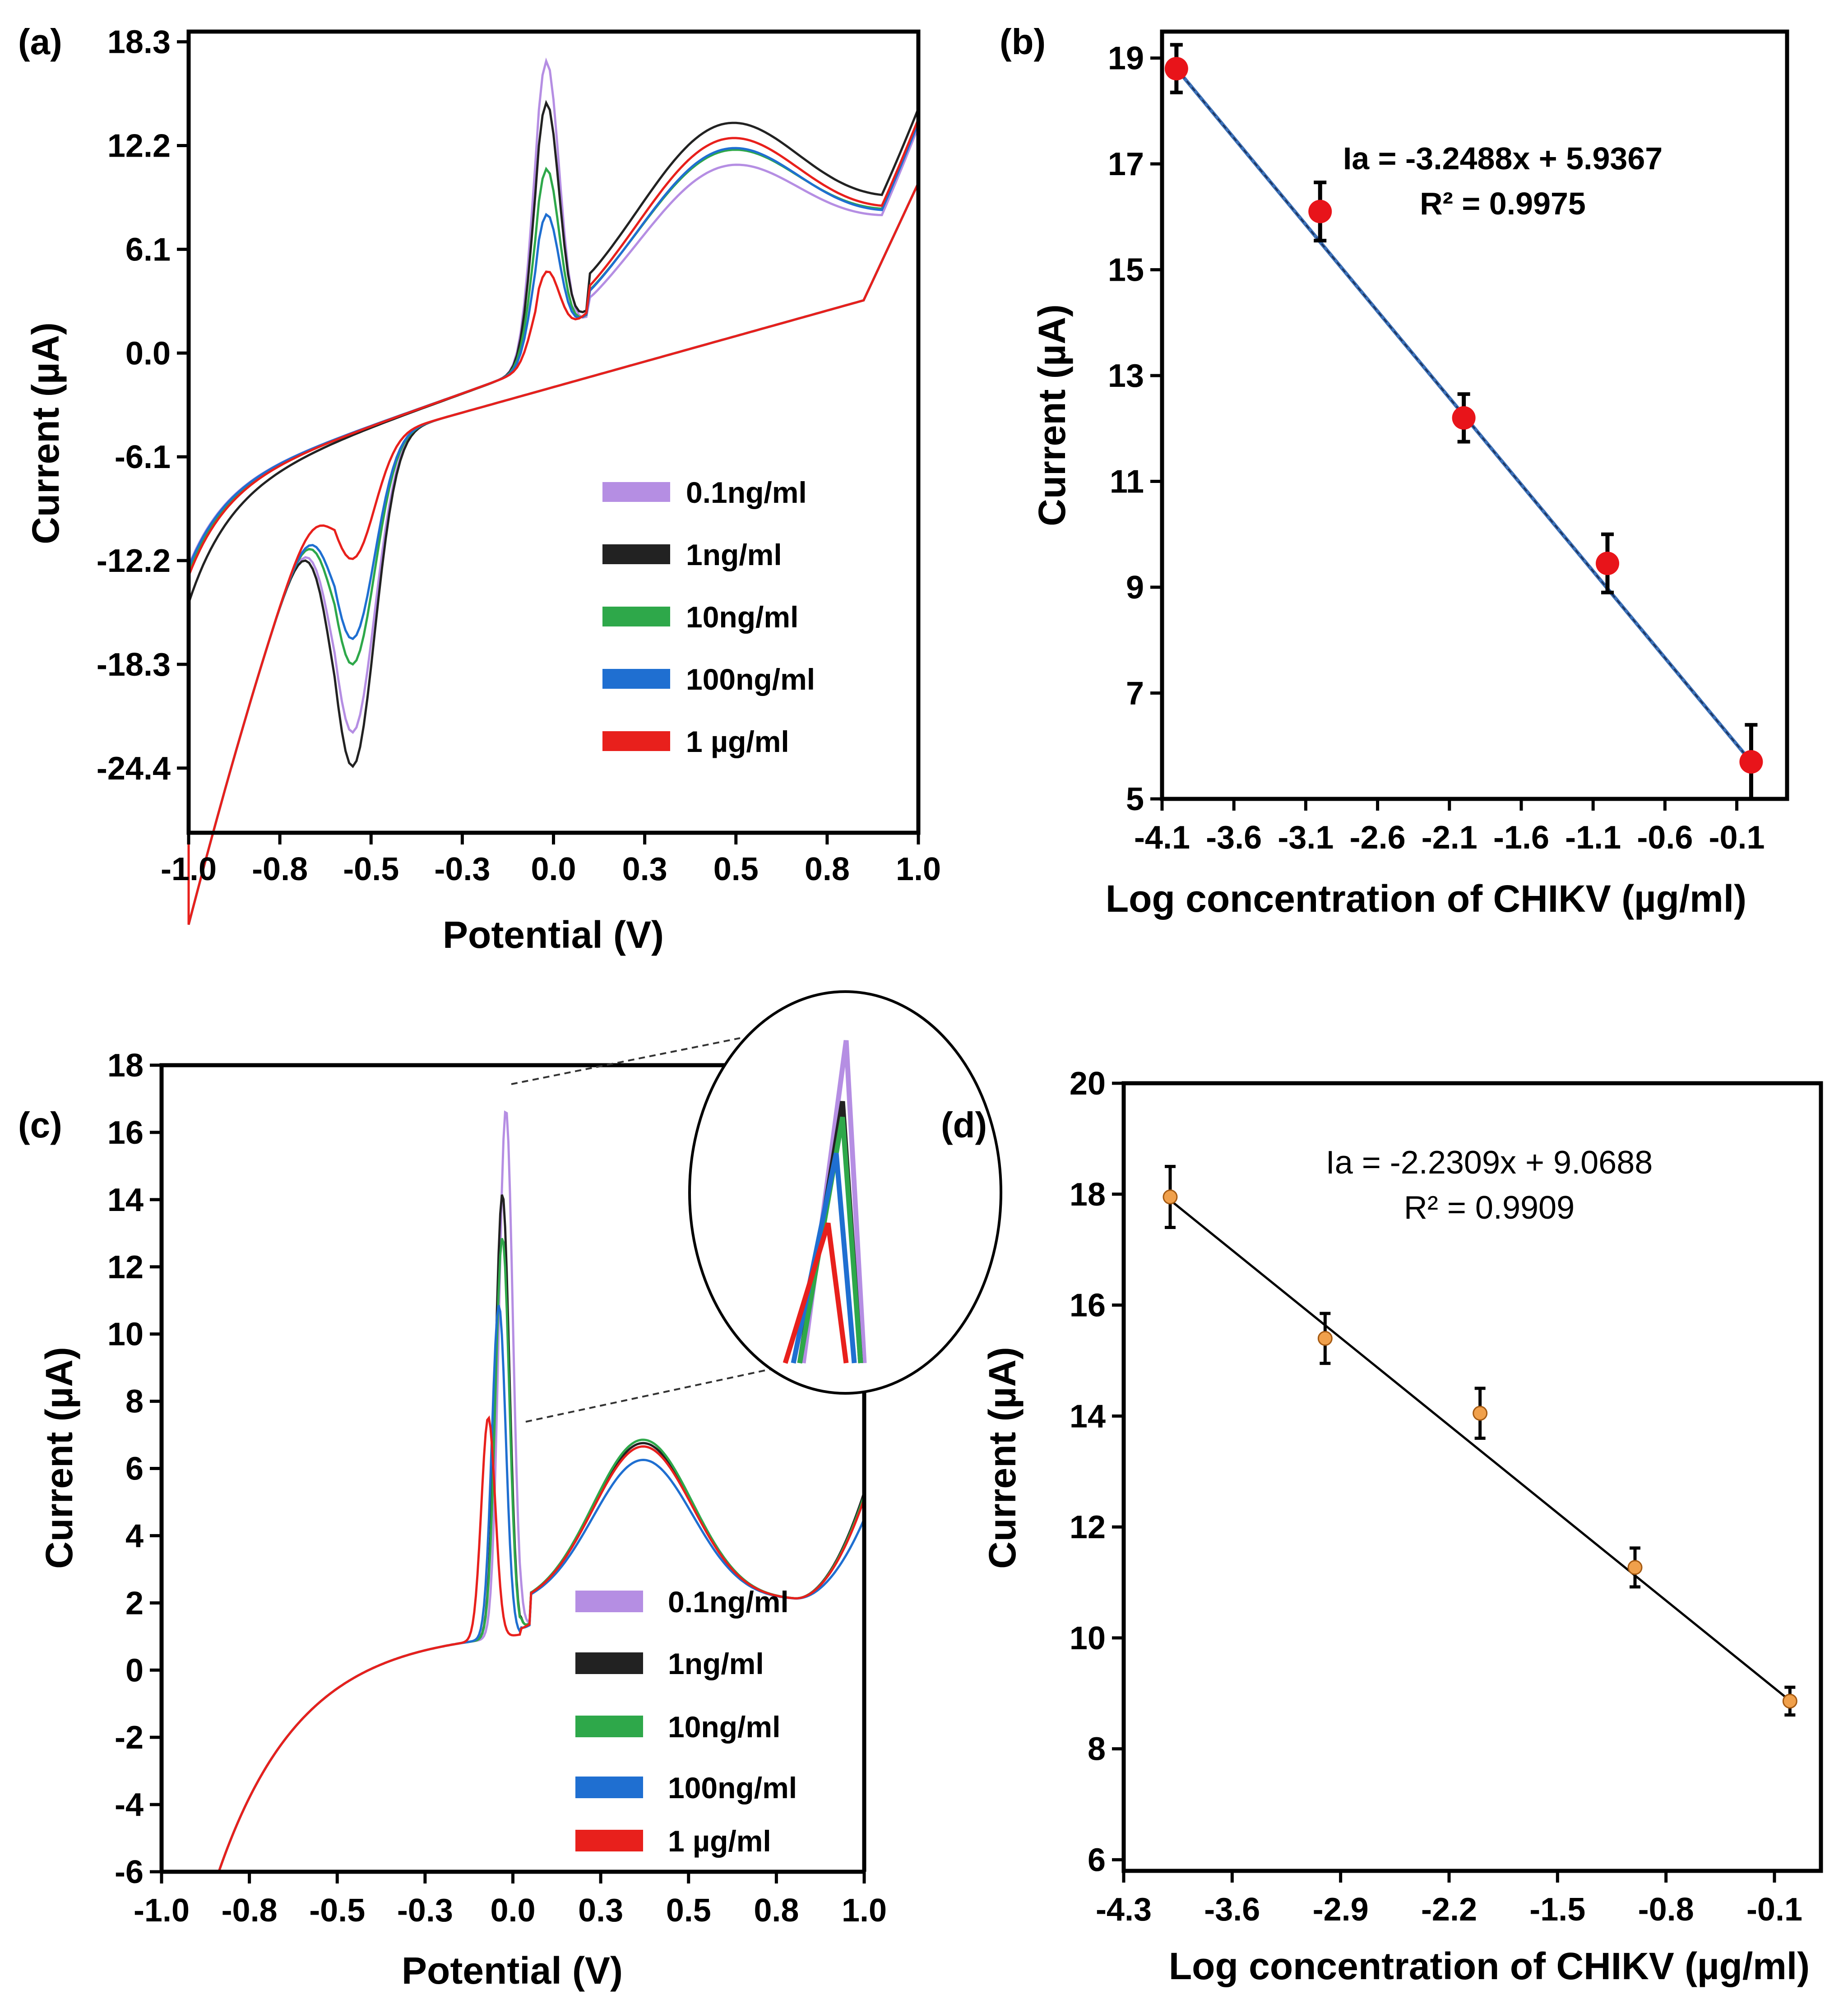 This screenshot has height=2004, width=1848. What do you see at coordinates (1126, 59) in the screenshot?
I see `panel-b-ytick-label: 19` at bounding box center [1126, 59].